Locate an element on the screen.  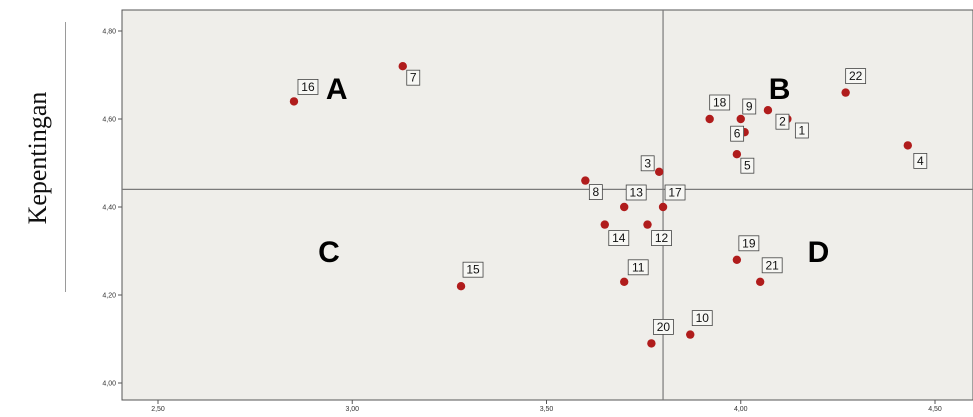
y-tick-label: 4,60 is located at coordinates (109, 120).